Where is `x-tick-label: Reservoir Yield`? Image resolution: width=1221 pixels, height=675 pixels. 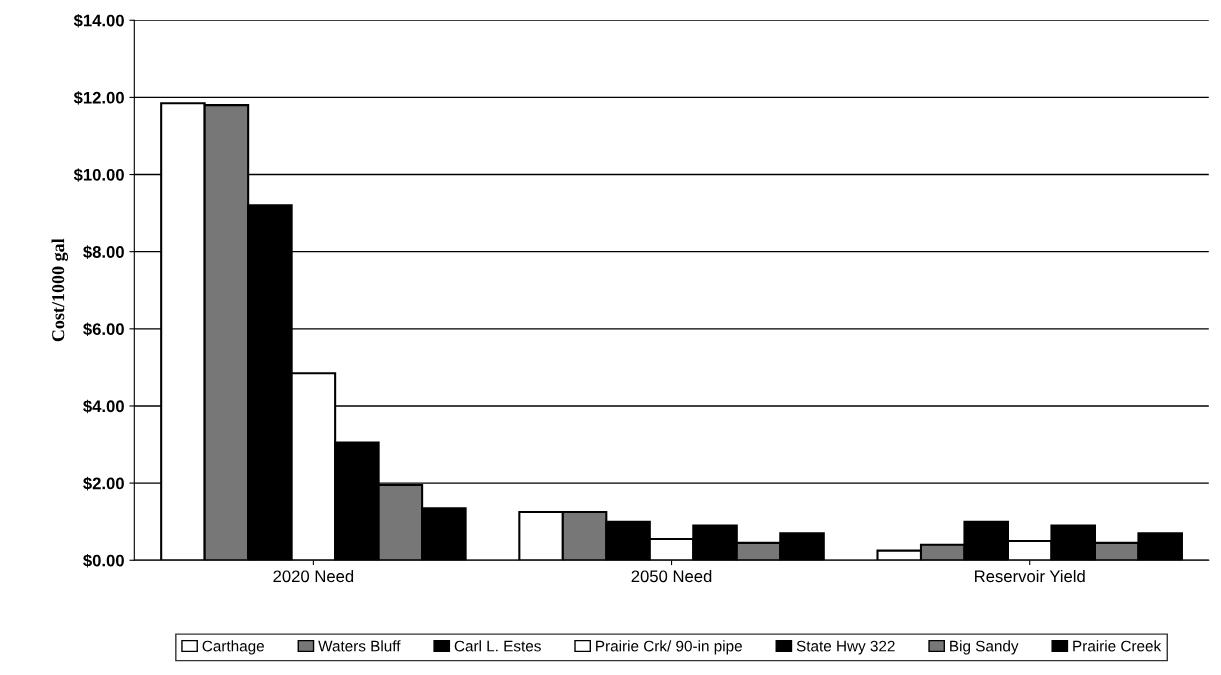 x-tick-label: Reservoir Yield is located at coordinates (1030, 576).